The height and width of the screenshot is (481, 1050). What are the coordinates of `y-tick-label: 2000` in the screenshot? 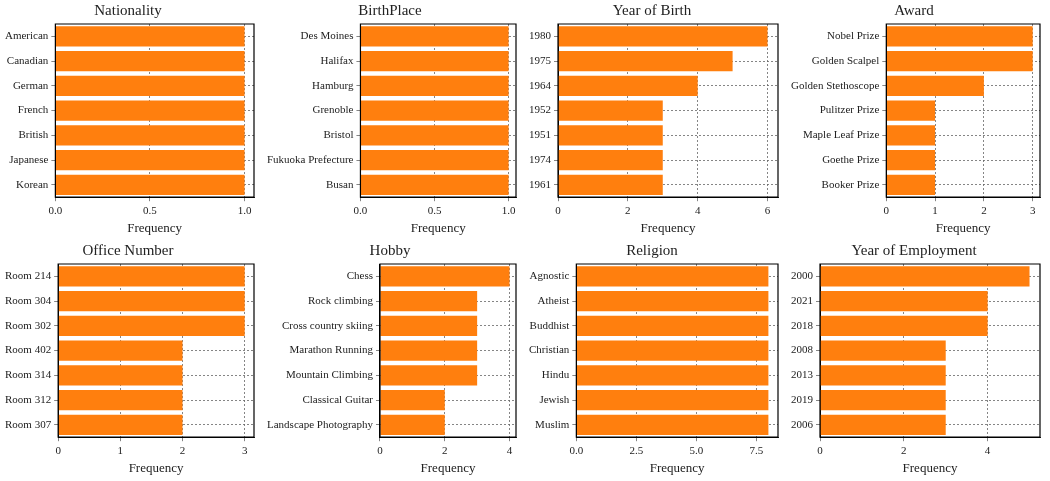 It's located at (802, 275).